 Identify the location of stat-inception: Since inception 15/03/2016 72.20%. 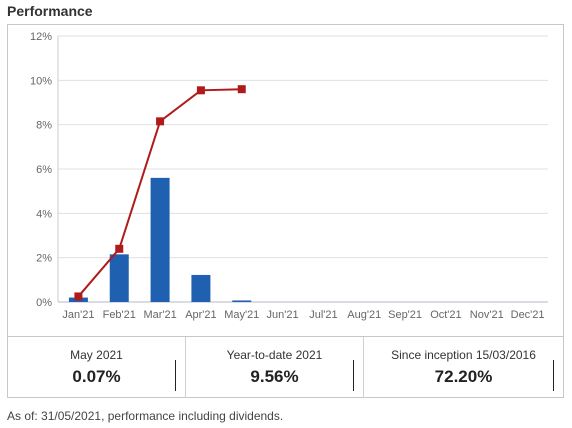
(463, 367).